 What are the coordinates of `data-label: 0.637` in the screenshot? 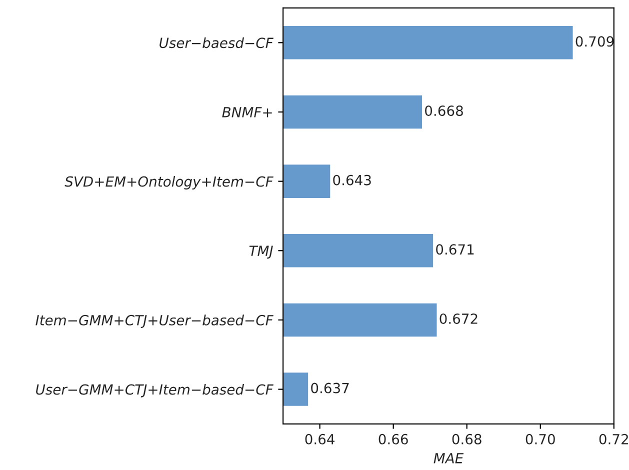 It's located at (330, 388).